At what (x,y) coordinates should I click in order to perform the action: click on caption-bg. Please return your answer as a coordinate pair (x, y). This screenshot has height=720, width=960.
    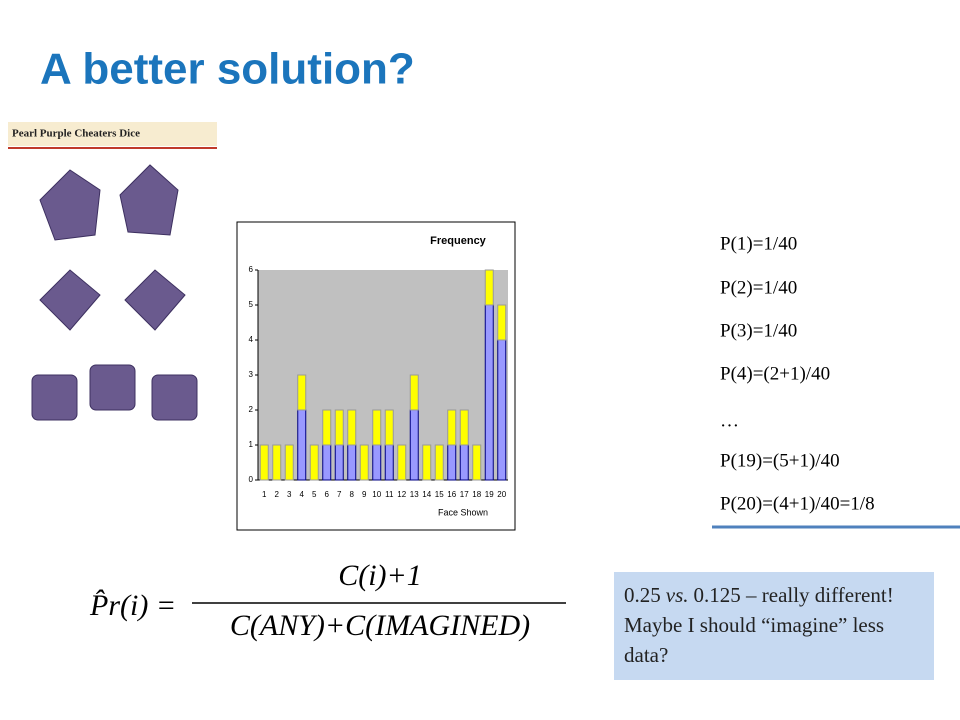
    Looking at the image, I should click on (112, 134).